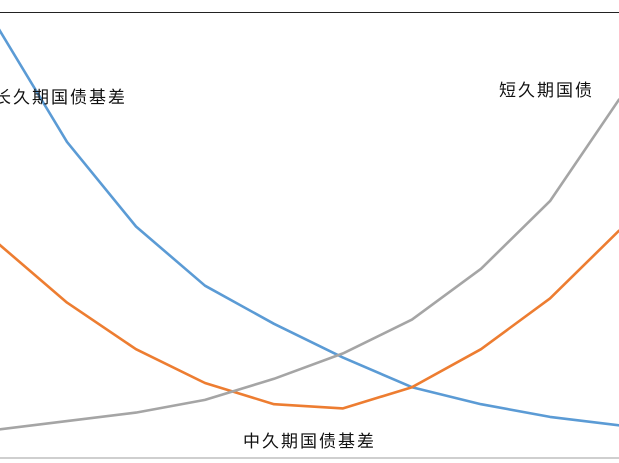 The height and width of the screenshot is (463, 619). Describe the element at coordinates (546, 91) in the screenshot. I see `annotation-short-duration: 短久期国债` at that location.